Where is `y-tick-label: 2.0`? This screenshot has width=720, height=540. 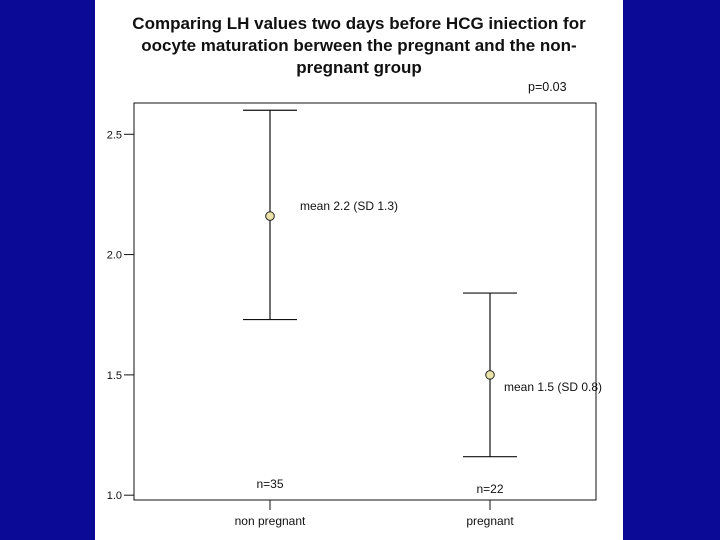
y-tick-label: 2.0 is located at coordinates (114, 256).